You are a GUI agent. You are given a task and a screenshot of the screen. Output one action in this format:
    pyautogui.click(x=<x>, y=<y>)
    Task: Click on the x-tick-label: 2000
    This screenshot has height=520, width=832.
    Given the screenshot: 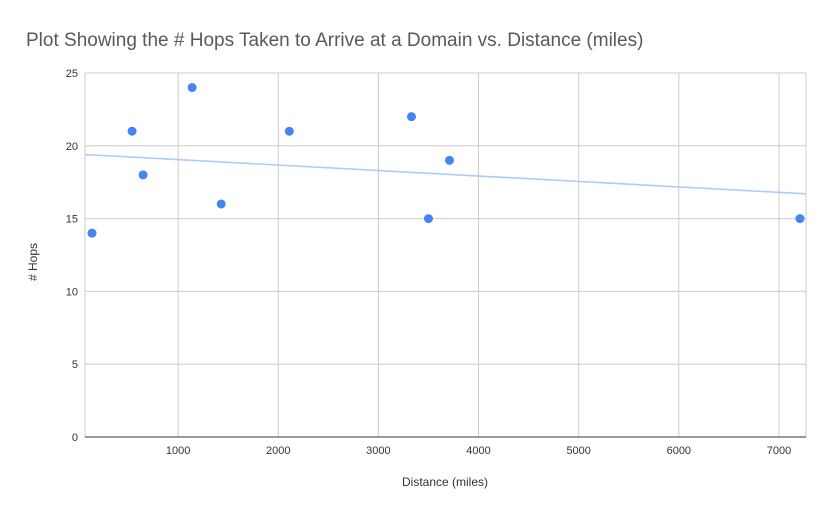 What is the action you would take?
    pyautogui.click(x=278, y=451)
    